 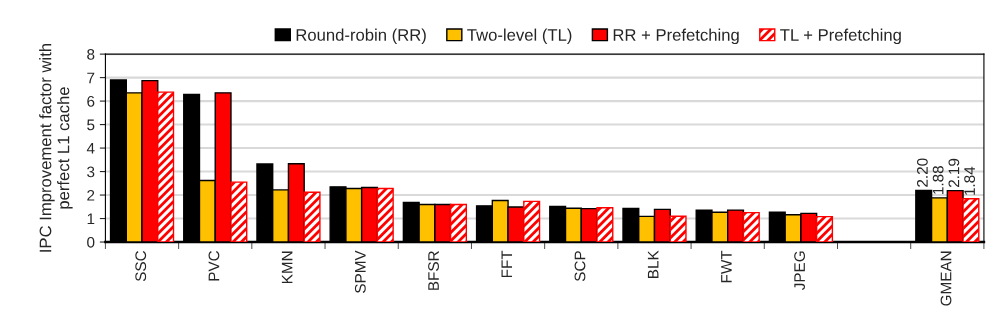 I want to click on y-axis-title: IPC Improvement factor with perfect L1 cache, so click(x=56, y=148).